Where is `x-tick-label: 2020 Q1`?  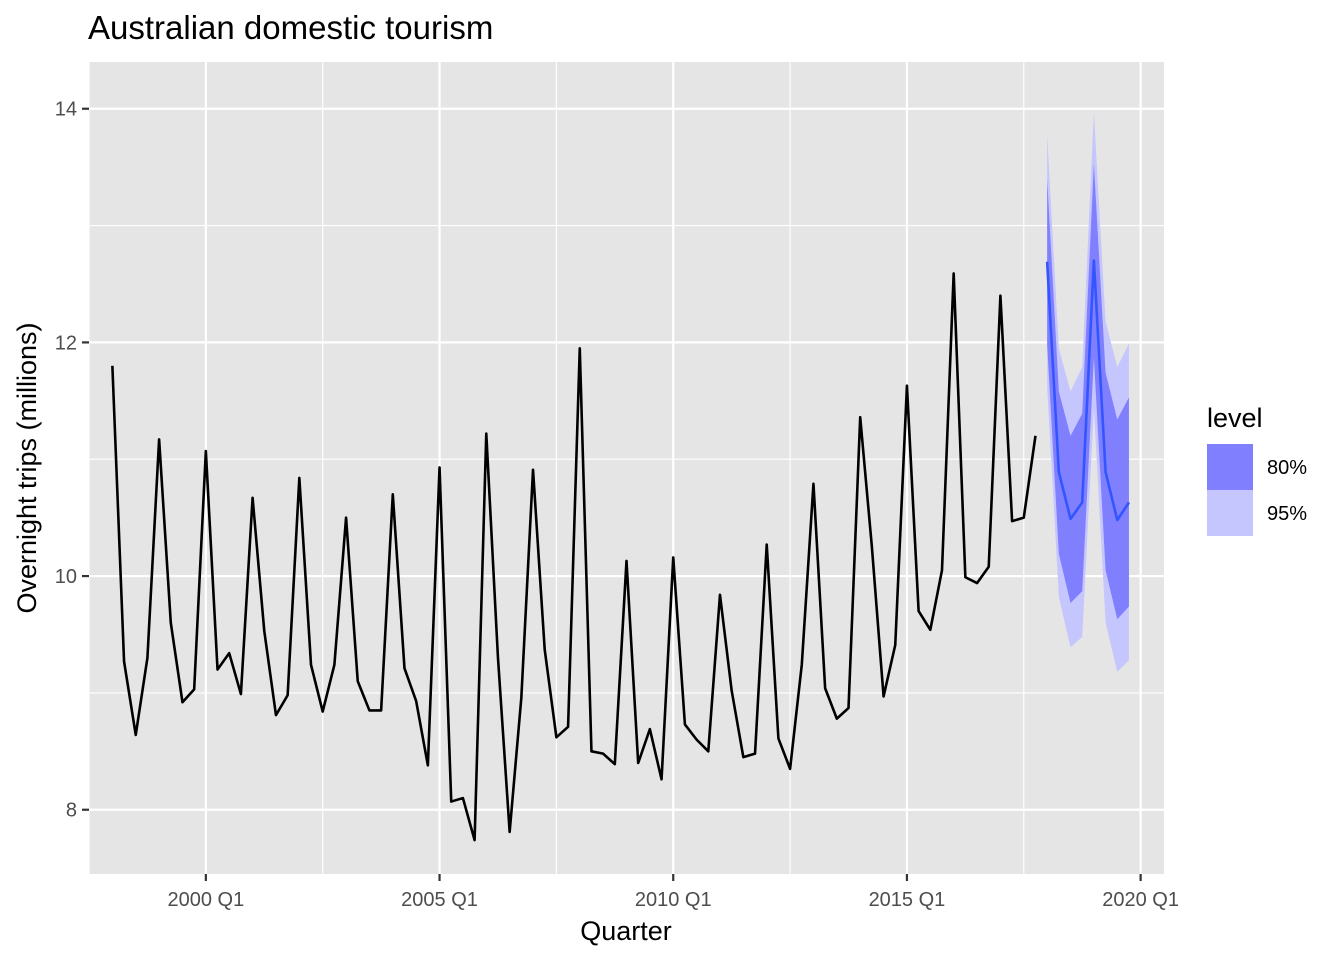
x-tick-label: 2020 Q1 is located at coordinates (1140, 900).